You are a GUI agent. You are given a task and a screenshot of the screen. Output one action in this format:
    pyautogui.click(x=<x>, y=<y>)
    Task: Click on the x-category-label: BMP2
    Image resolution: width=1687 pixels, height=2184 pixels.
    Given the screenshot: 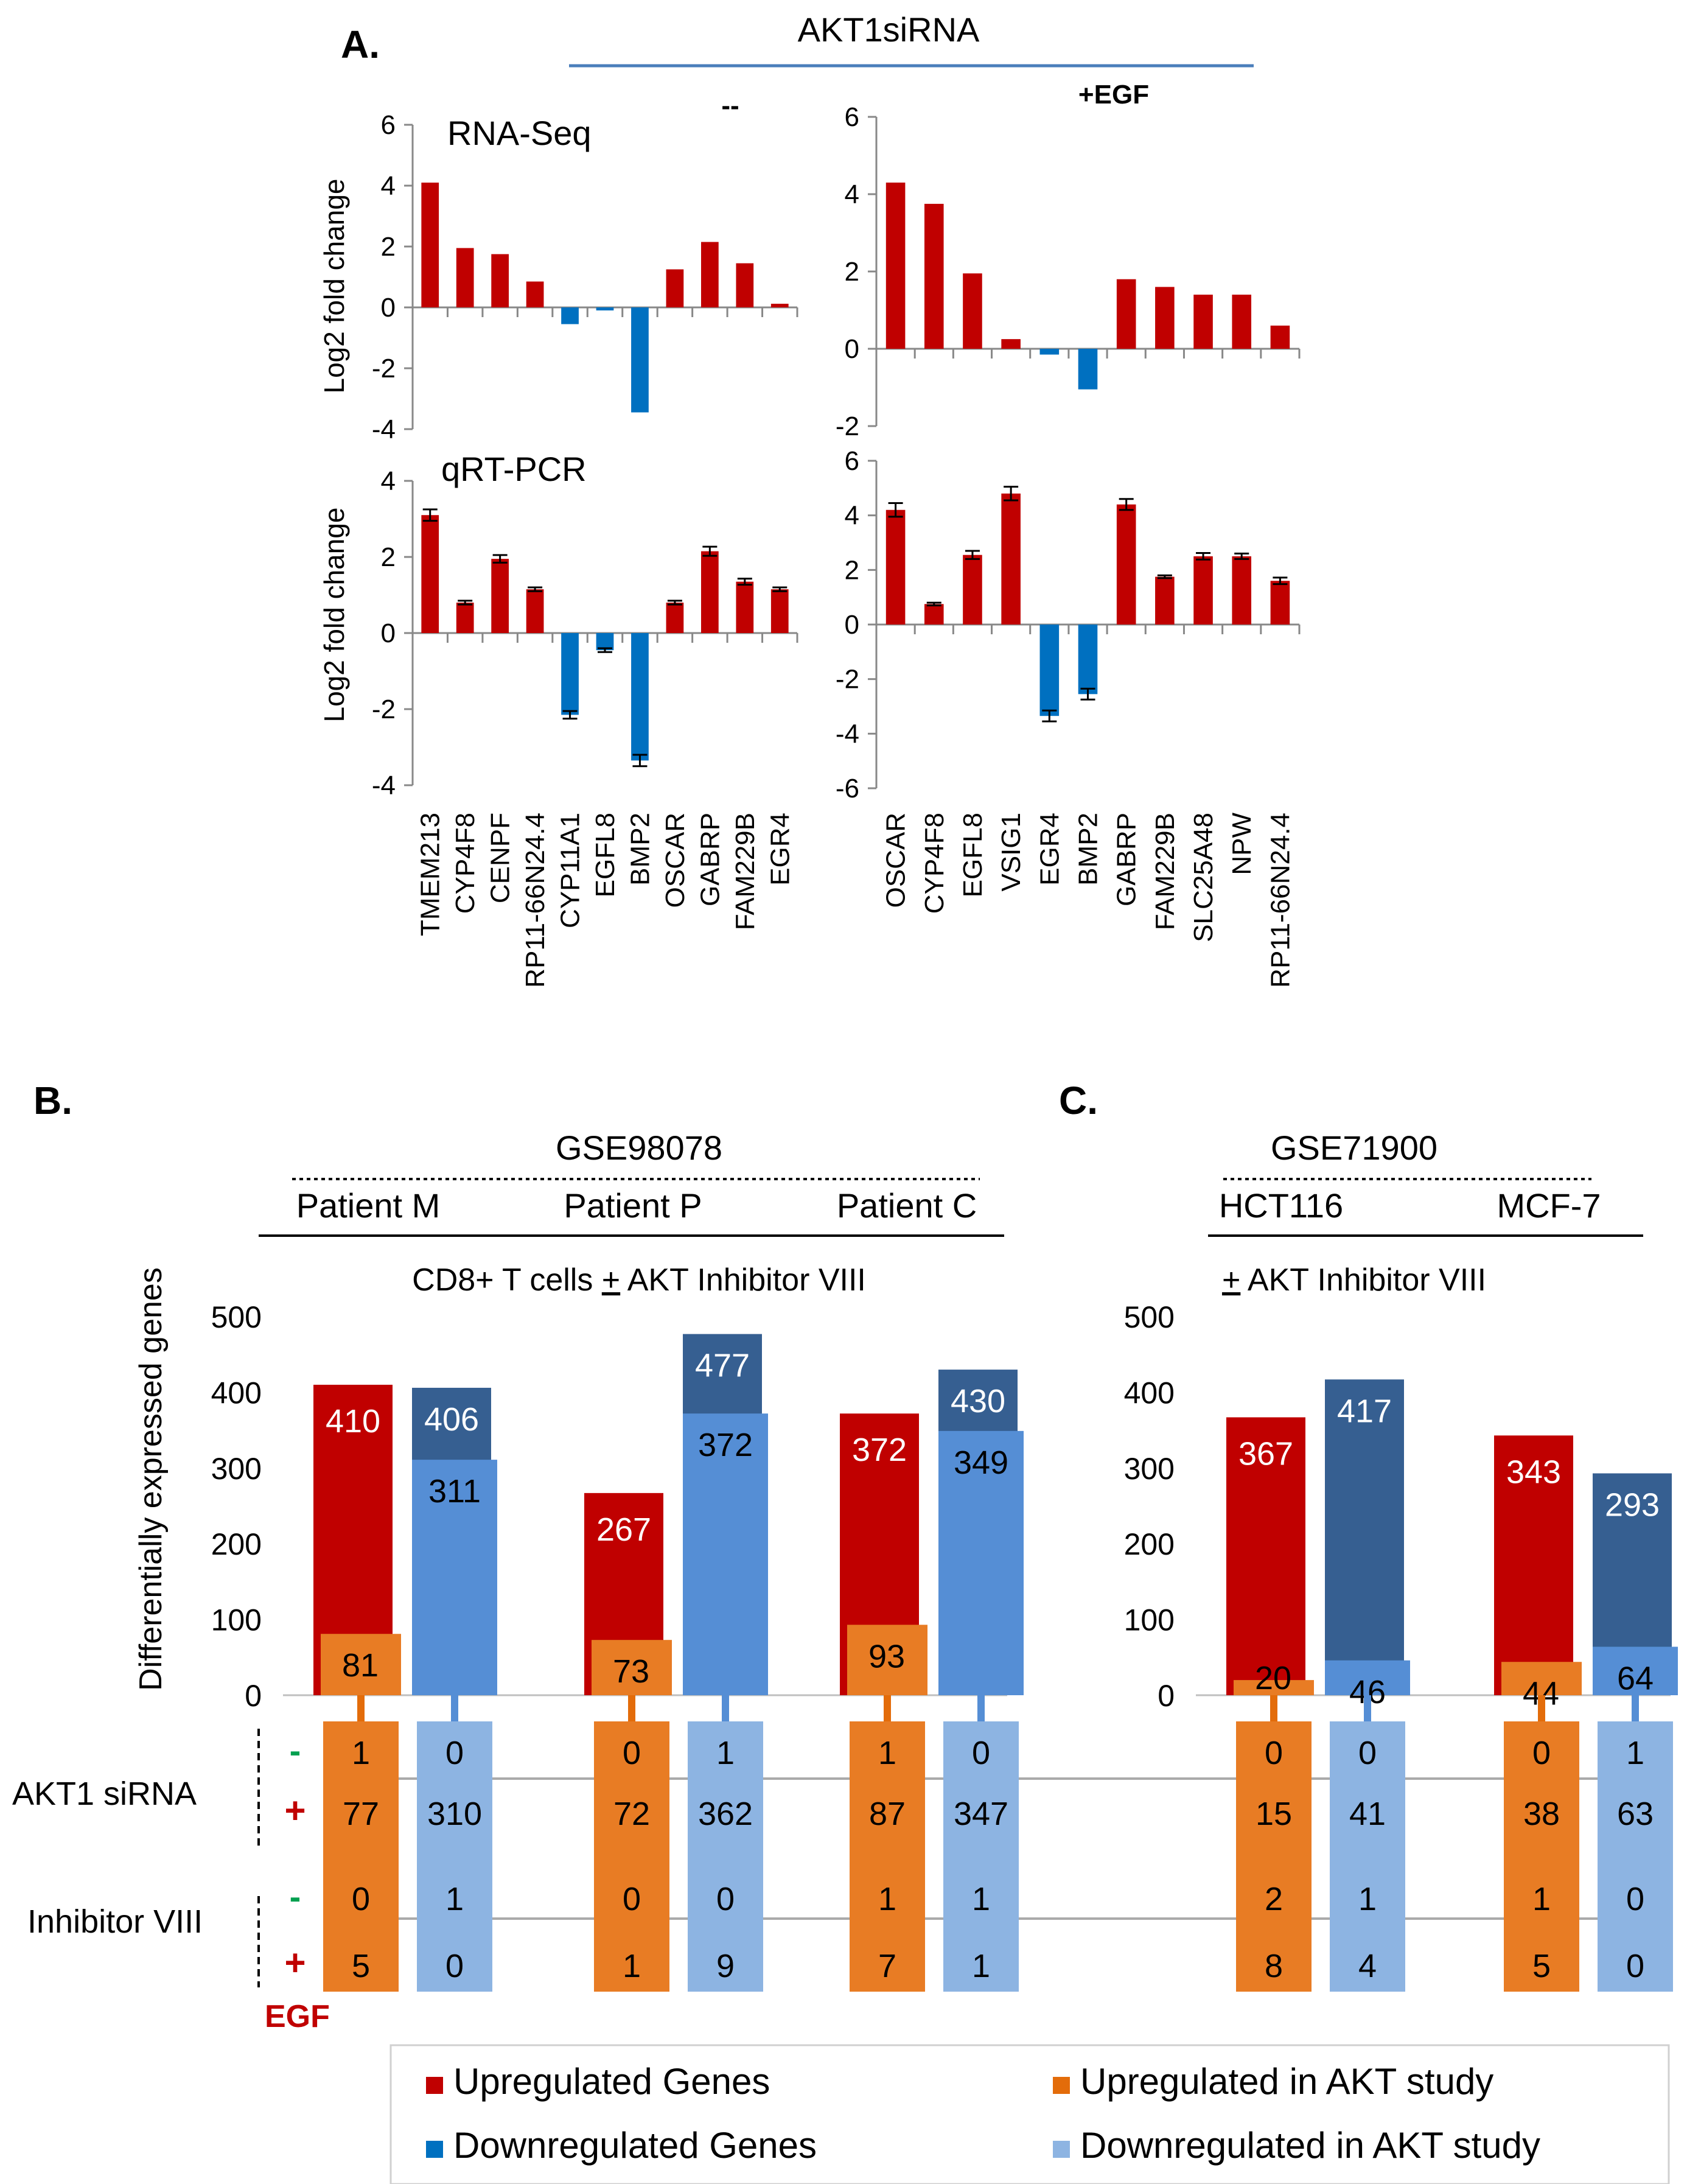 What is the action you would take?
    pyautogui.click(x=1088, y=850)
    